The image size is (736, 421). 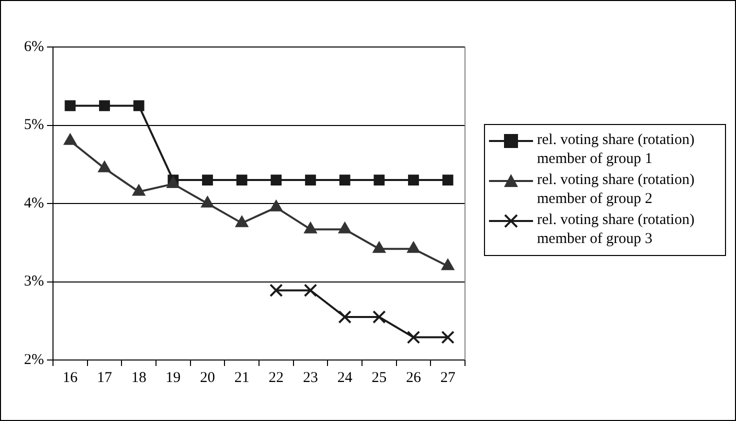 What do you see at coordinates (345, 378) in the screenshot?
I see `x-tick-label: 24` at bounding box center [345, 378].